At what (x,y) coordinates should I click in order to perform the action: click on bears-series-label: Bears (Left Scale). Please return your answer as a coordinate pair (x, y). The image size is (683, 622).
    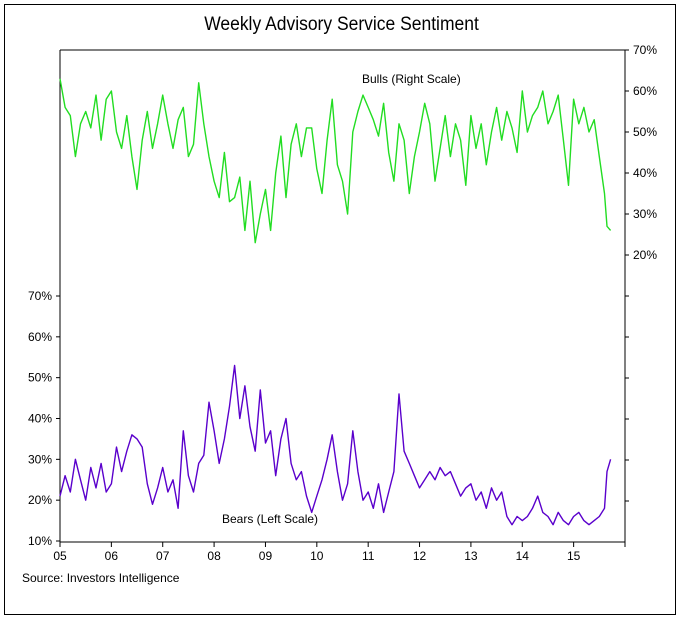
    Looking at the image, I should click on (270, 519).